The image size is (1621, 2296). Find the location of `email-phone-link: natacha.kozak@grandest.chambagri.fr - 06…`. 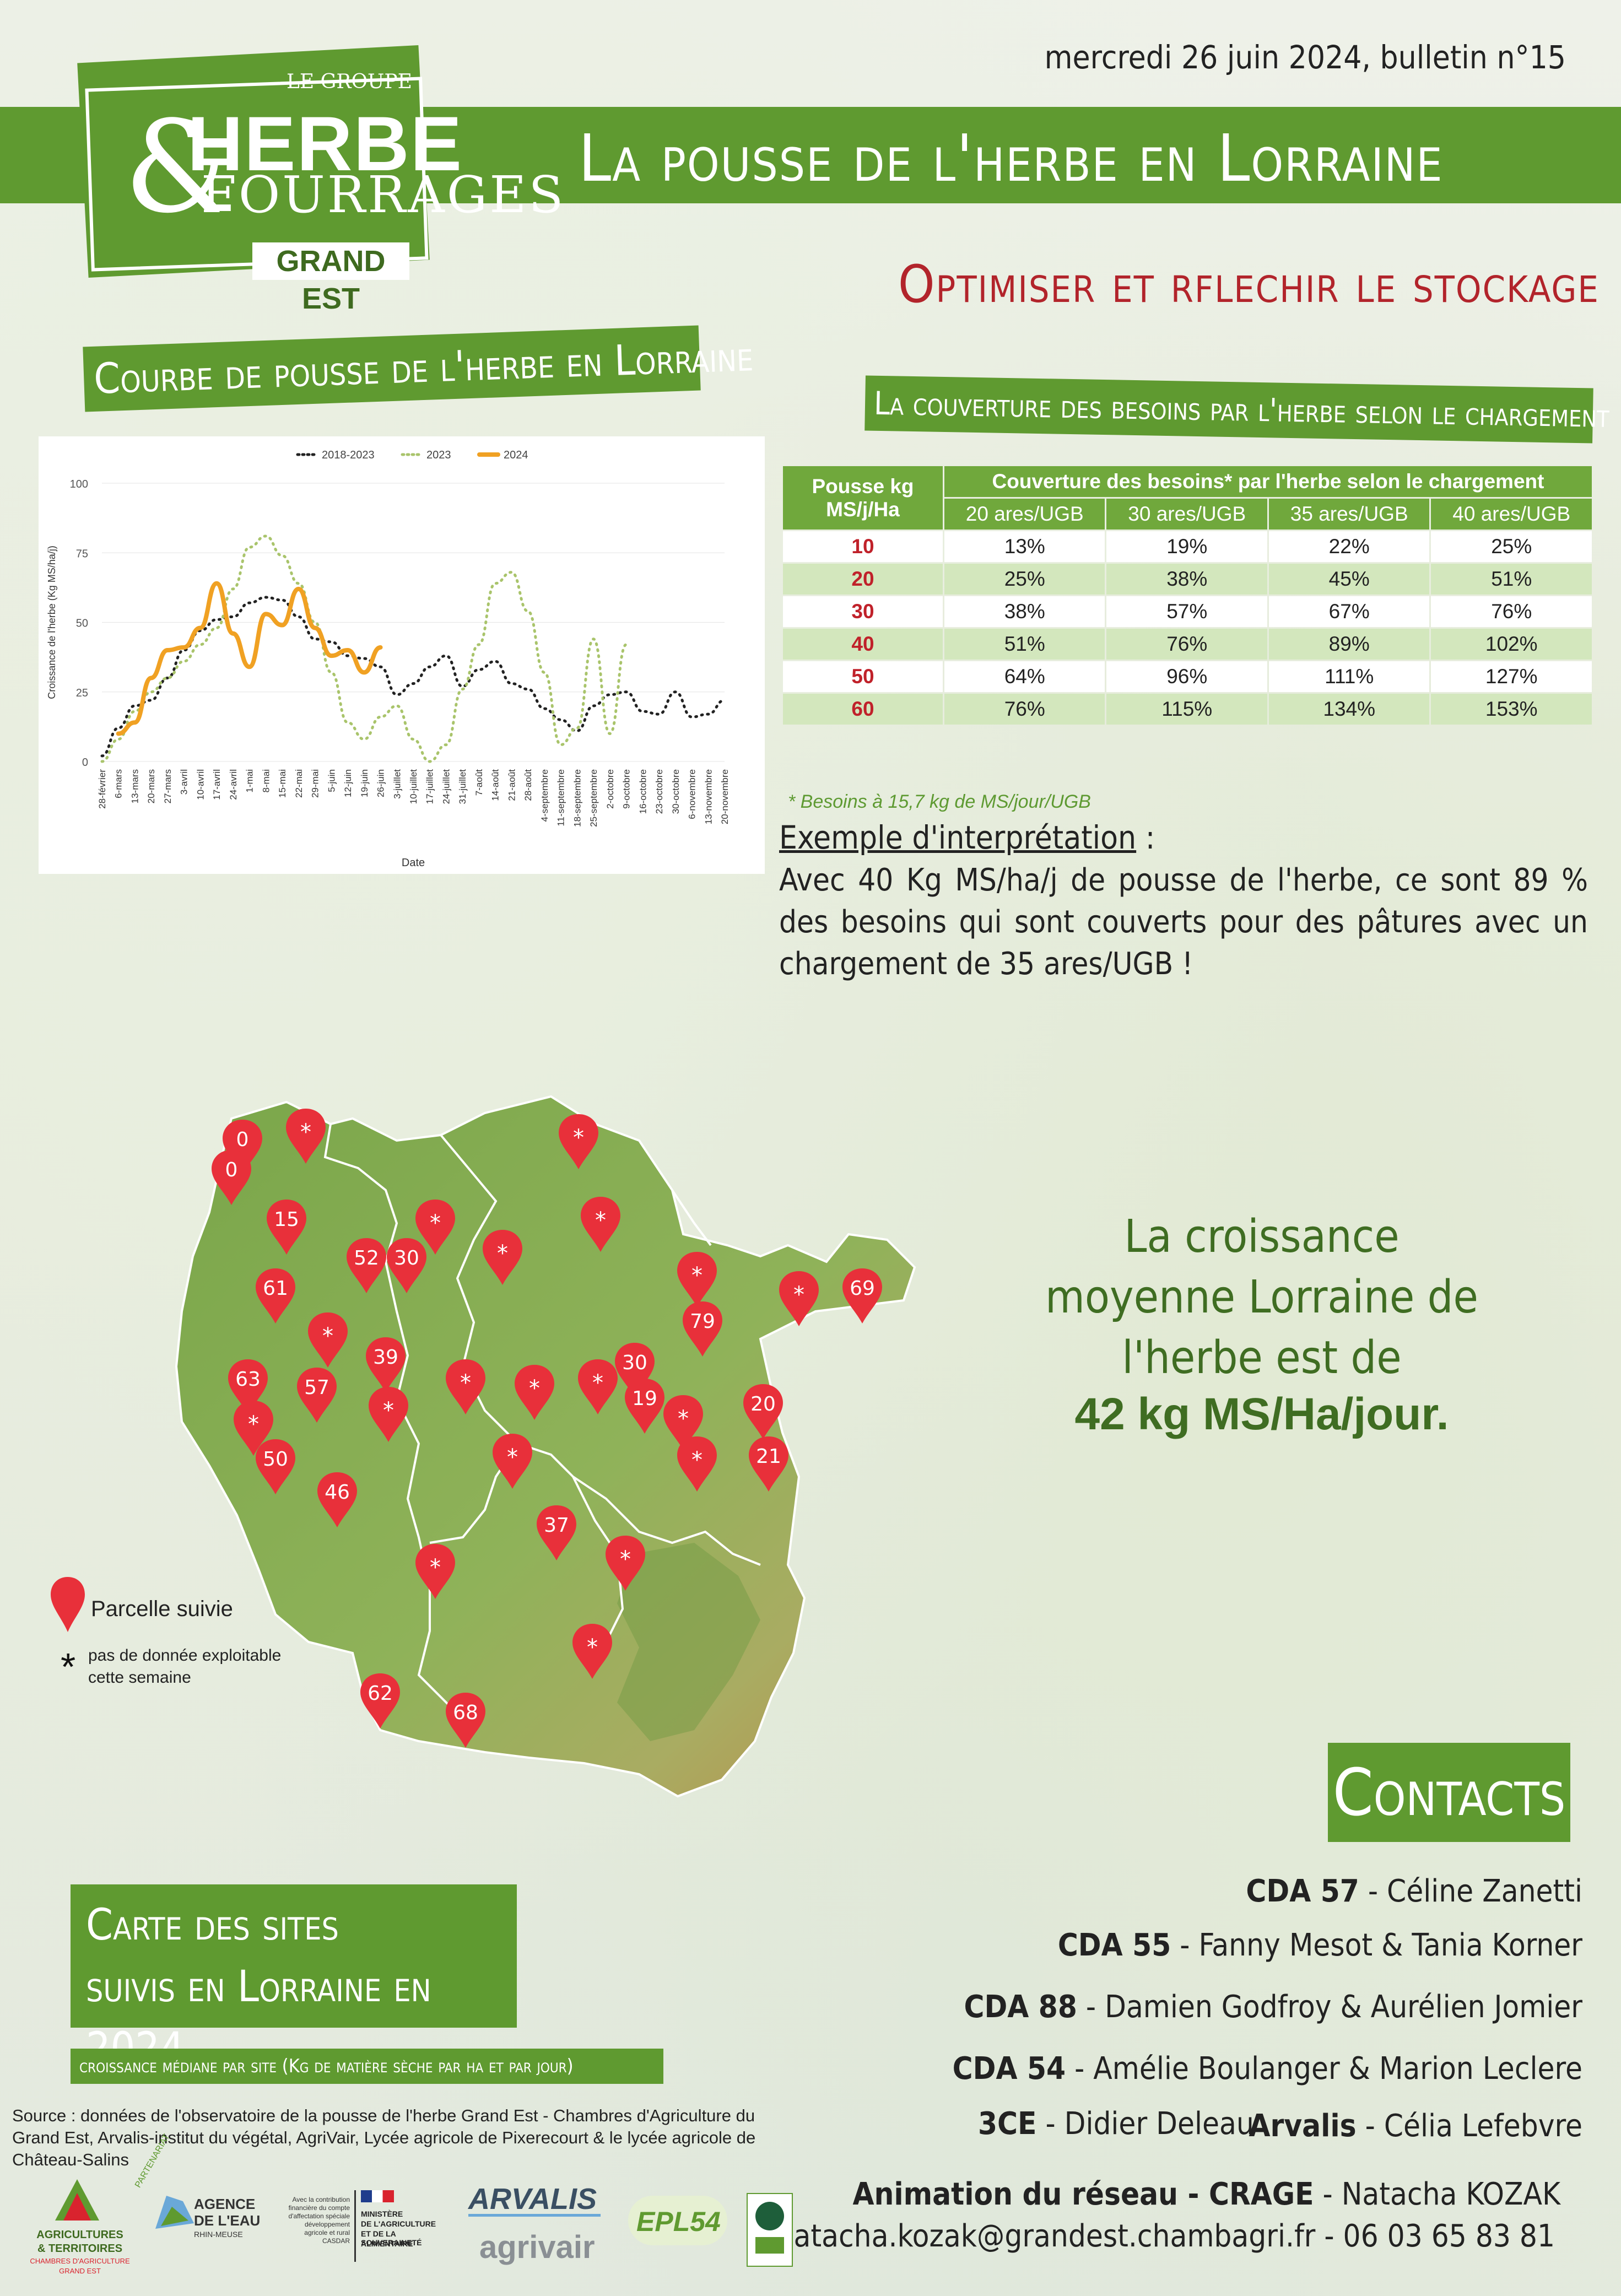

email-phone-link: natacha.kozak@grandest.chambagri.fr - 06… is located at coordinates (1165, 2236).